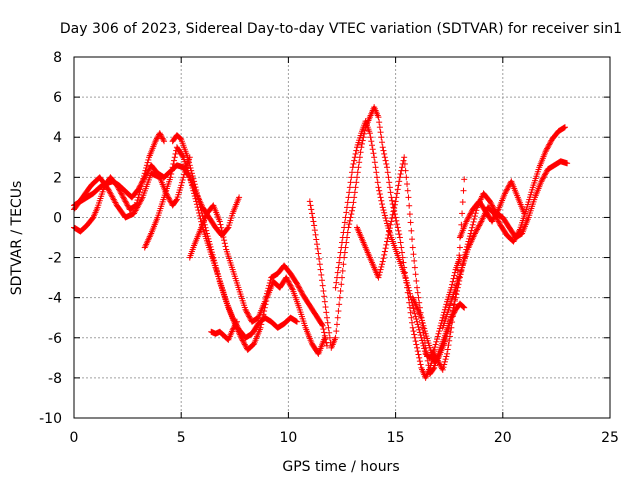 The width and height of the screenshot is (640, 480). Describe the element at coordinates (55, 299) in the screenshot. I see `y-tick-label: -4` at that location.